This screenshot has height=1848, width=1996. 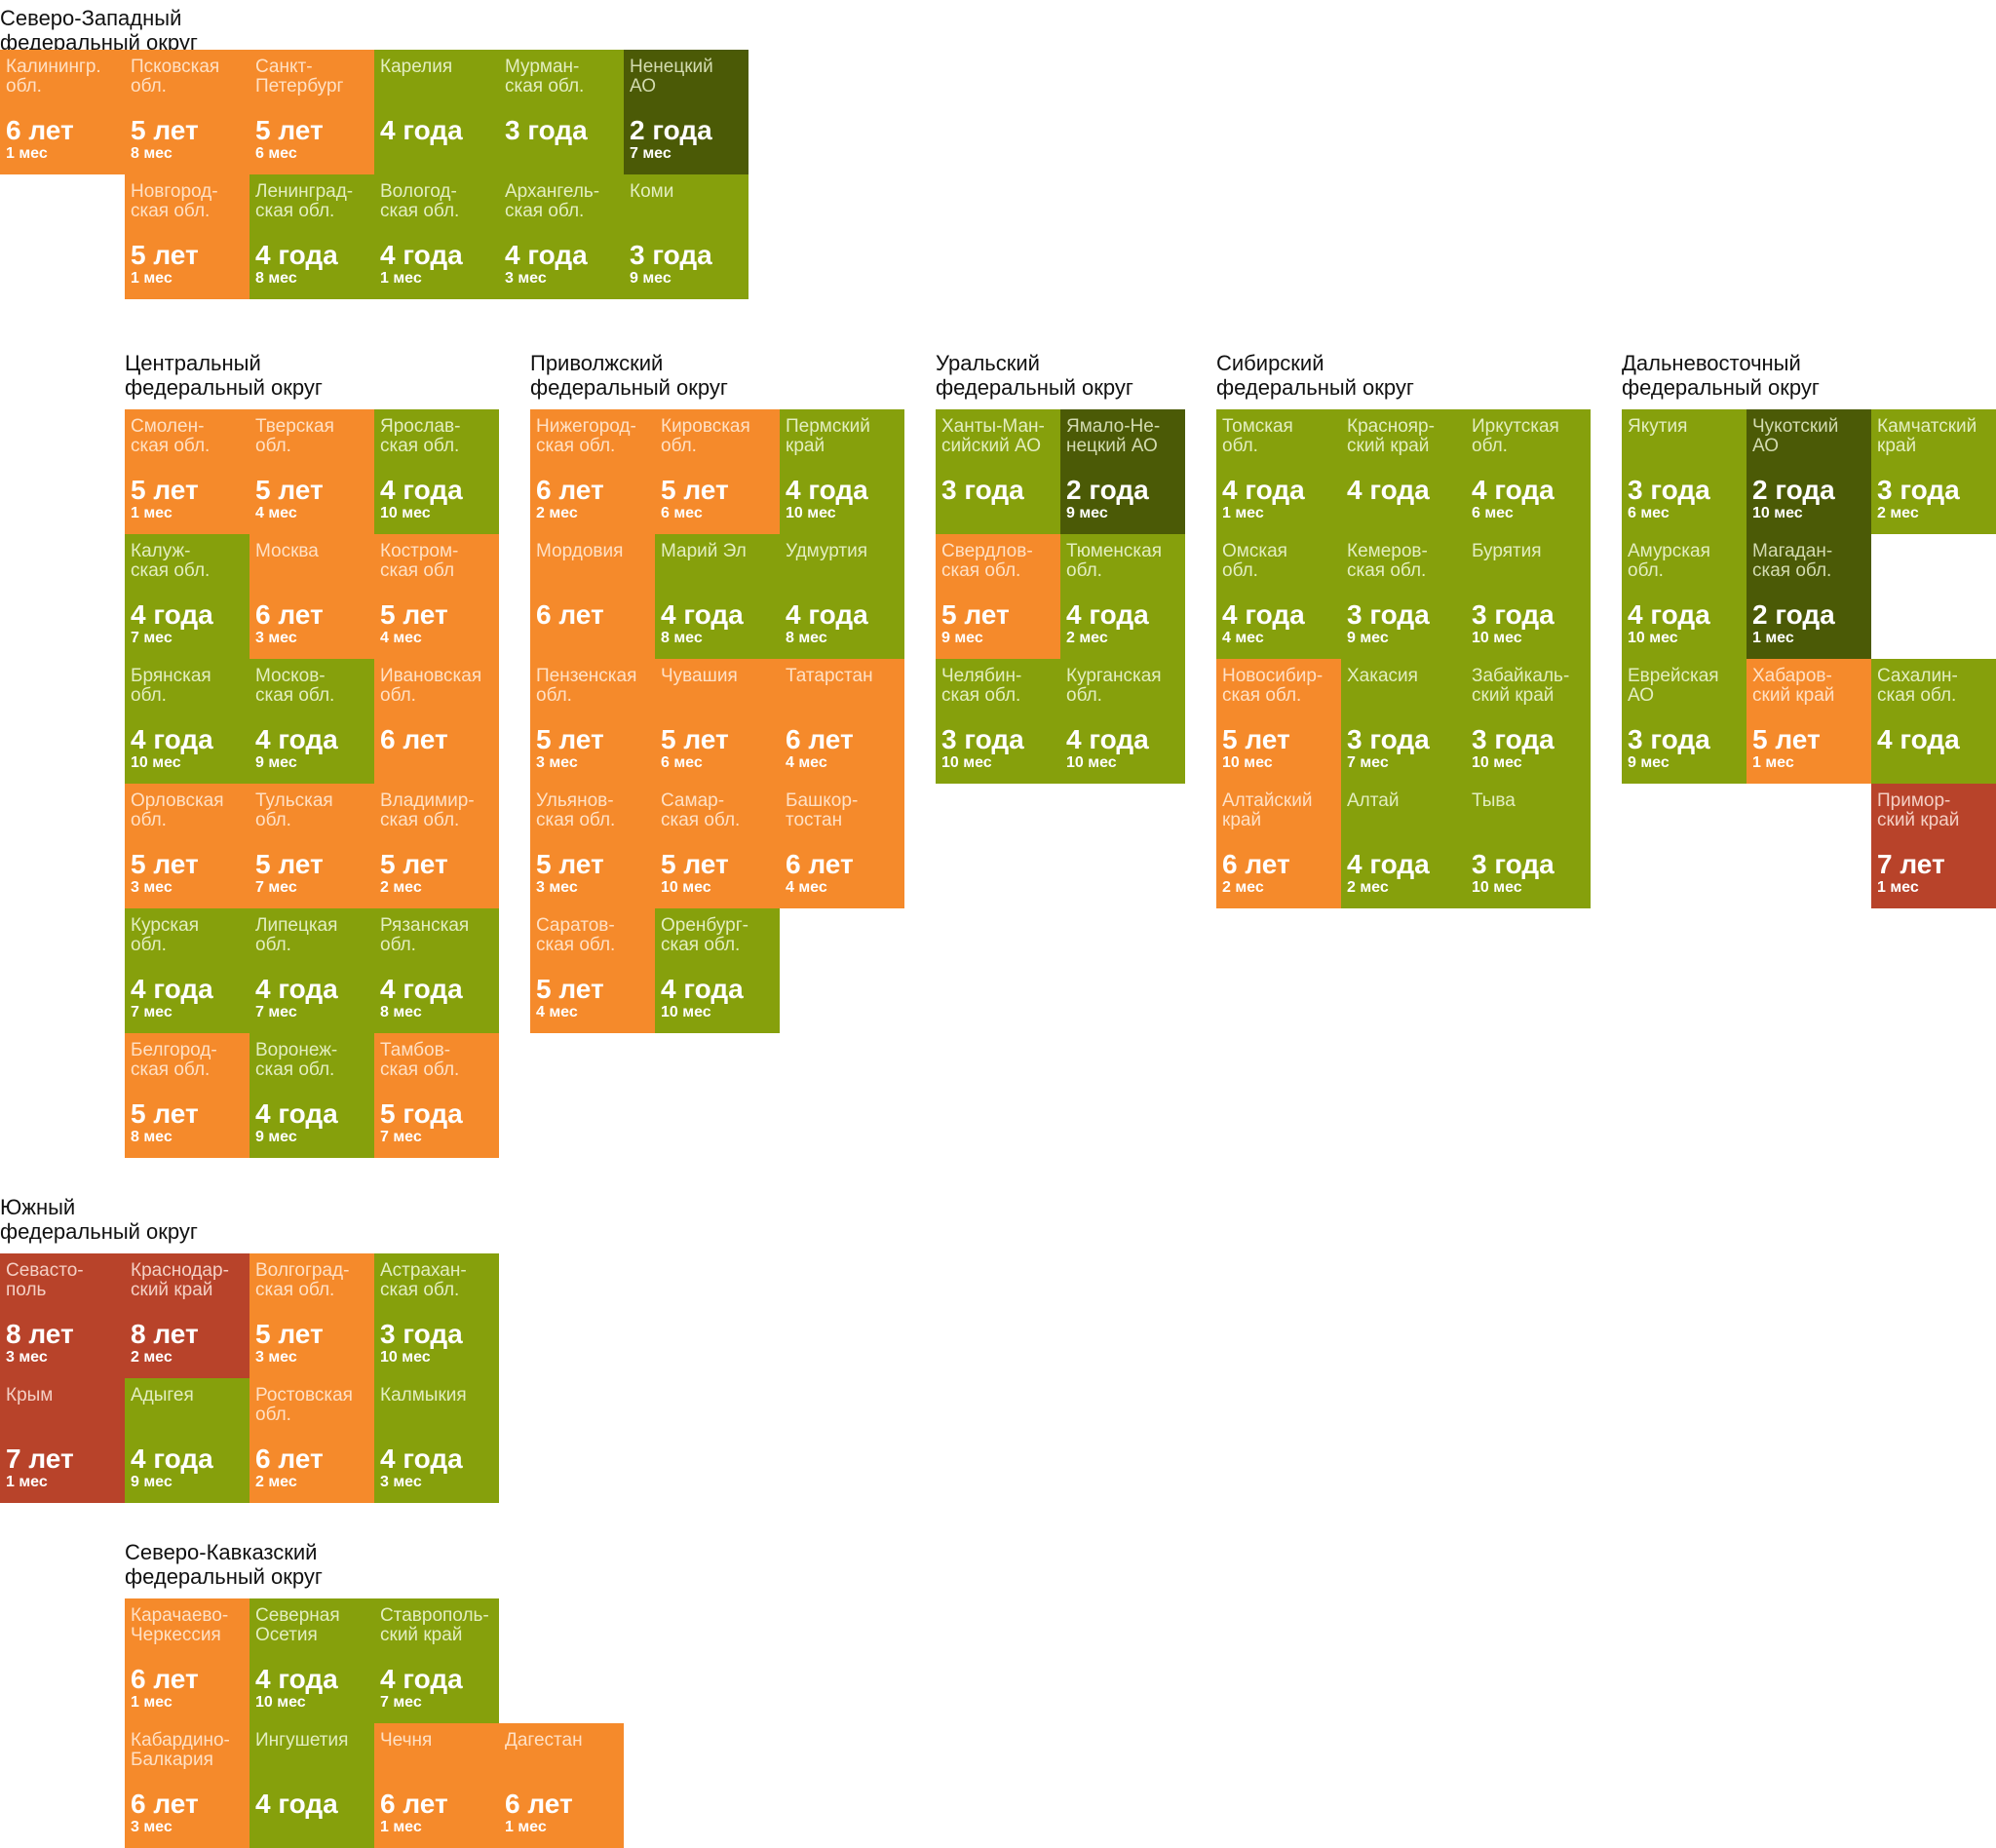 I want to click on region-tile: Рязанская обл. 4 года 8 мес, so click(x=436, y=970).